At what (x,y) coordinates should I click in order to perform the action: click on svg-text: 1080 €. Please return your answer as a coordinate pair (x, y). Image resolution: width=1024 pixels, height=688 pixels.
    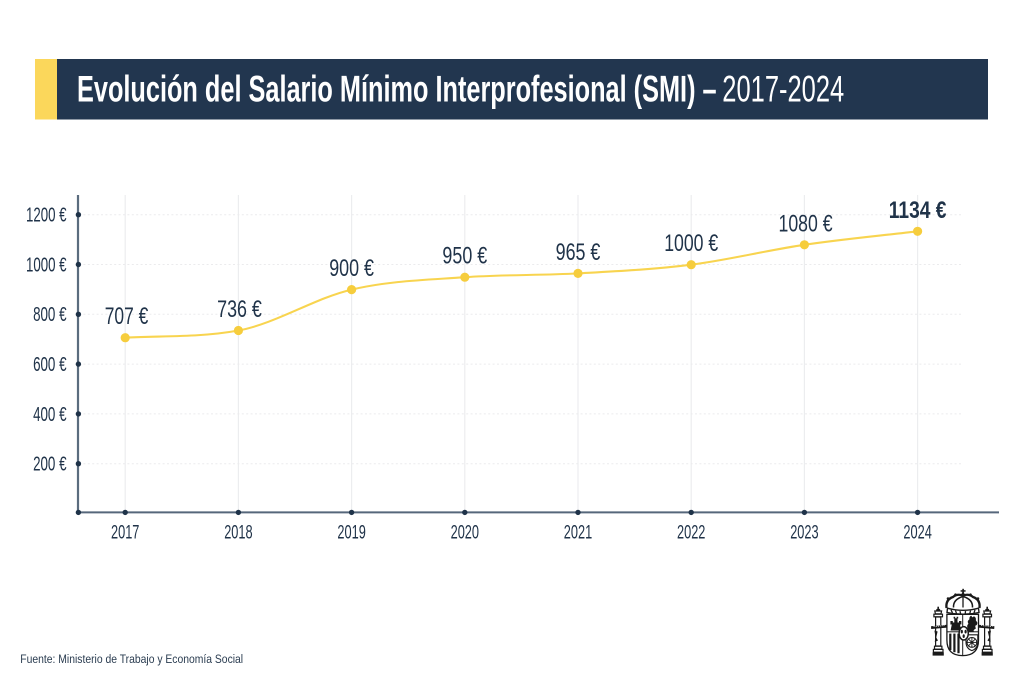
    Looking at the image, I should click on (805, 224).